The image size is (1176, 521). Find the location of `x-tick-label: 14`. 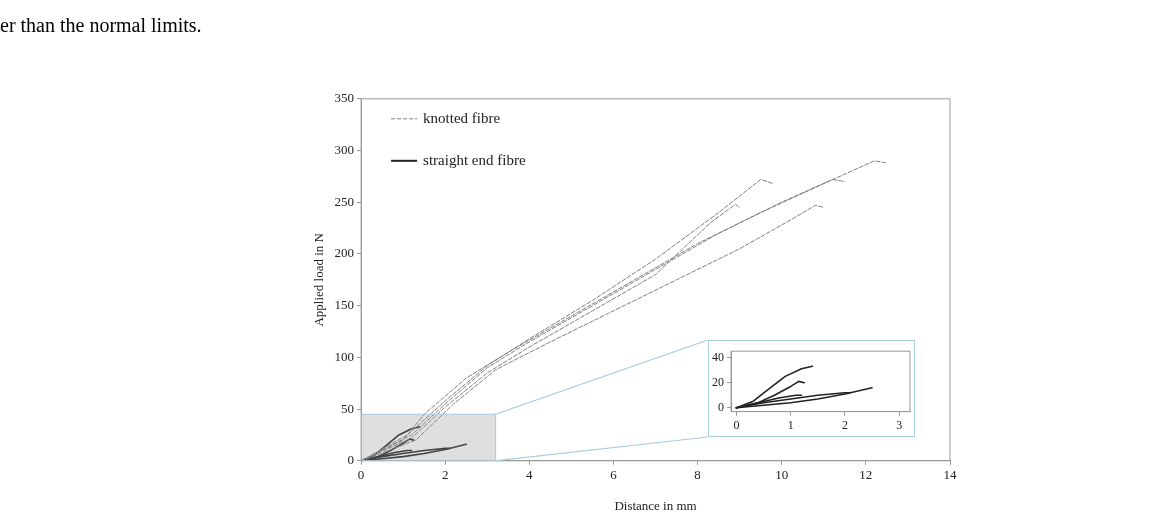

x-tick-label: 14 is located at coordinates (950, 475).